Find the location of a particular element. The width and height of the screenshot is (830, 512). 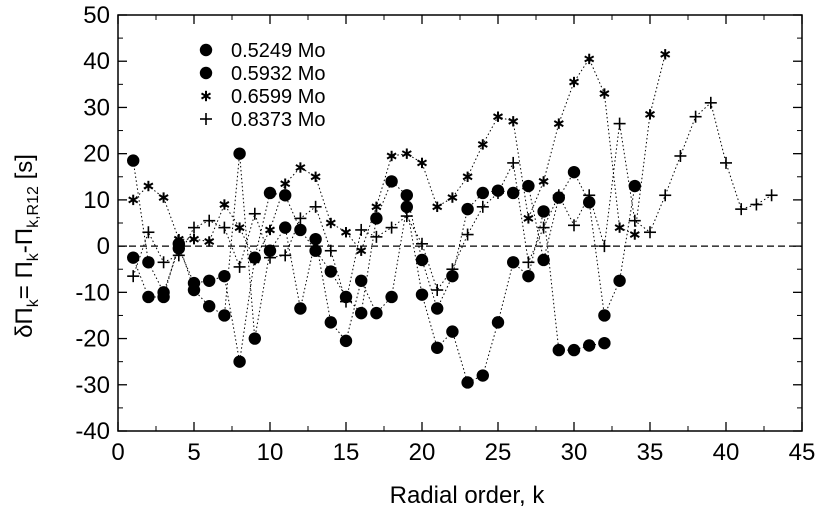

y-tick-label: 40 is located at coordinates (96, 61).